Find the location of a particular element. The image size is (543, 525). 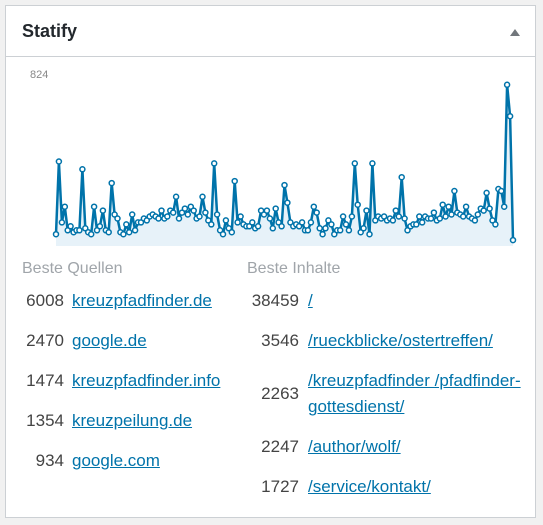

source-link: kreuzpeilung.de is located at coordinates (132, 420).